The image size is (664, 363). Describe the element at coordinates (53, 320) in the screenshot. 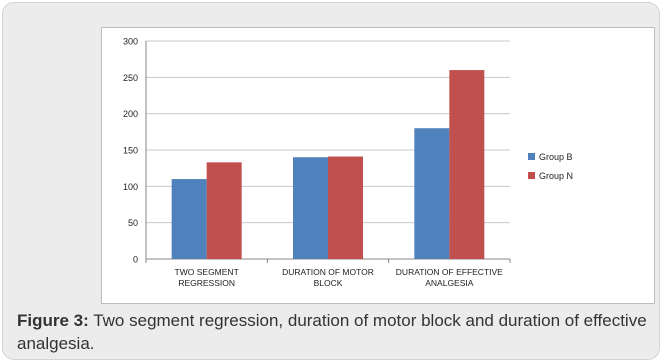

I see `caption-label: Figure 3:` at that location.